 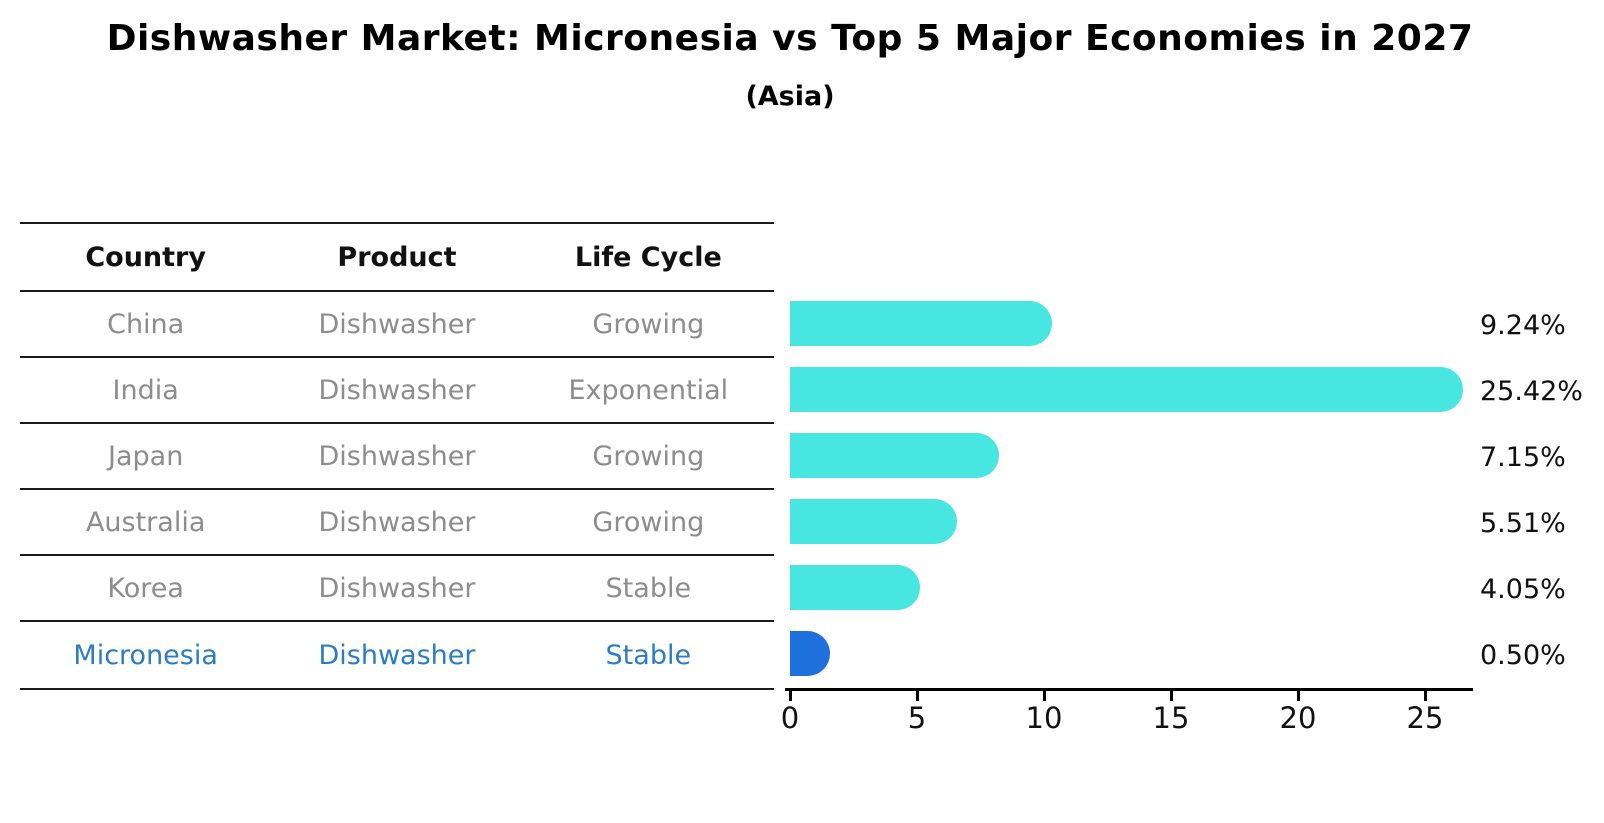 I want to click on table-row-india: India Dishwasher Exponential, so click(x=397, y=391).